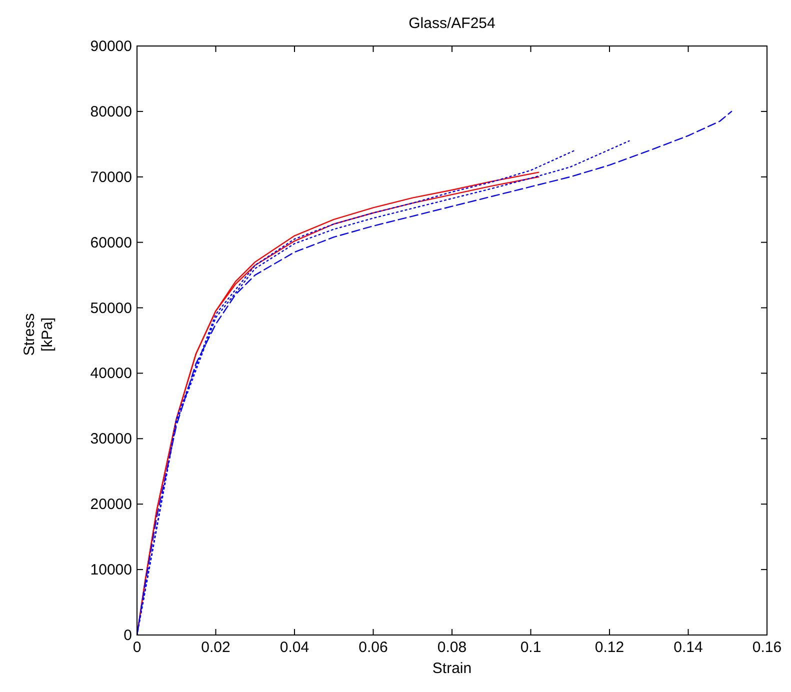 Image resolution: width=791 pixels, height=692 pixels. Describe the element at coordinates (452, 23) in the screenshot. I see `chart-title: Glass/AF254` at that location.